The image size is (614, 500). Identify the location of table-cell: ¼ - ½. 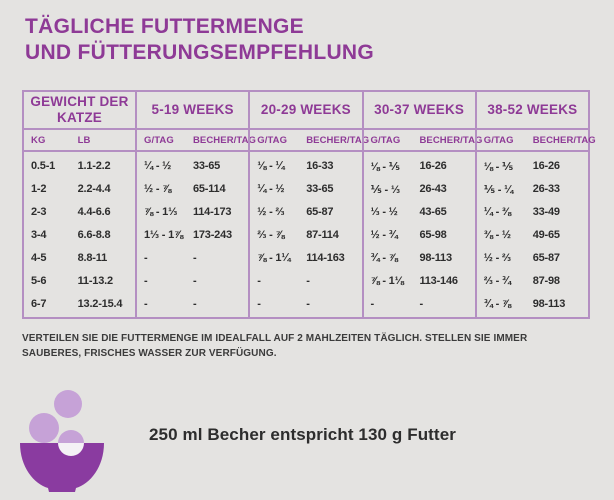
(158, 166).